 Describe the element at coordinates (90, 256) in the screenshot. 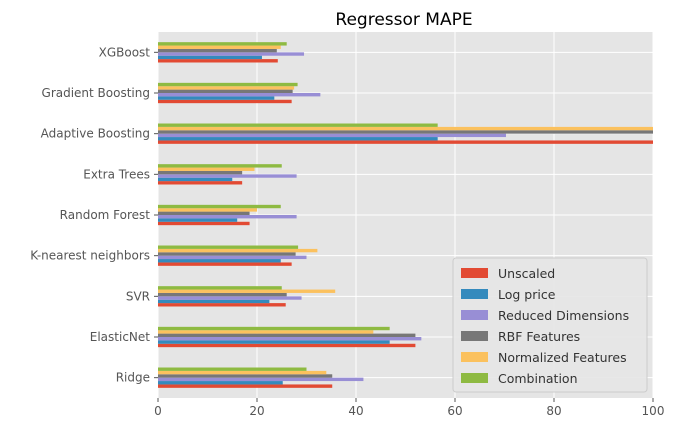

I see `y-tick-label: K-nearest neighbors` at that location.